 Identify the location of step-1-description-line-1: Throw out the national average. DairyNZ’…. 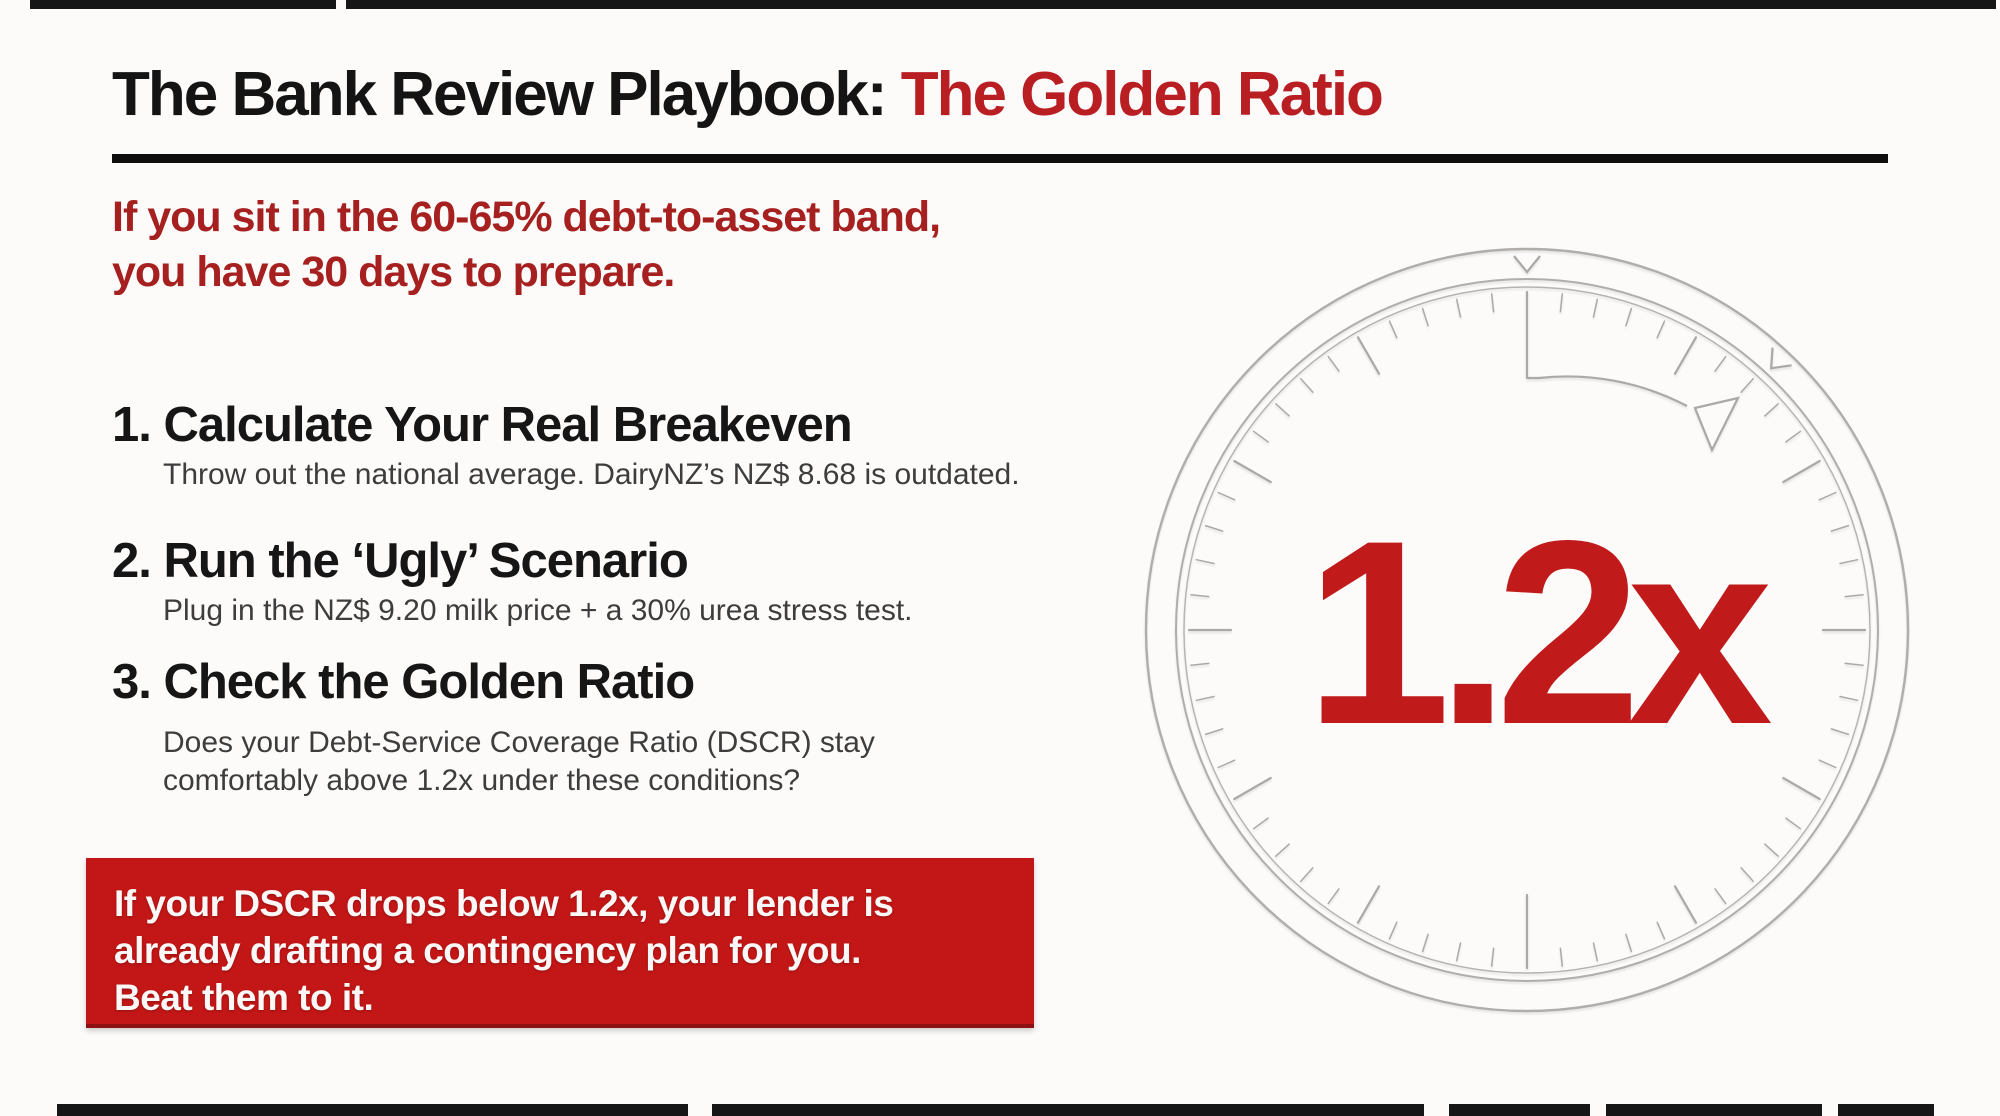
(591, 474).